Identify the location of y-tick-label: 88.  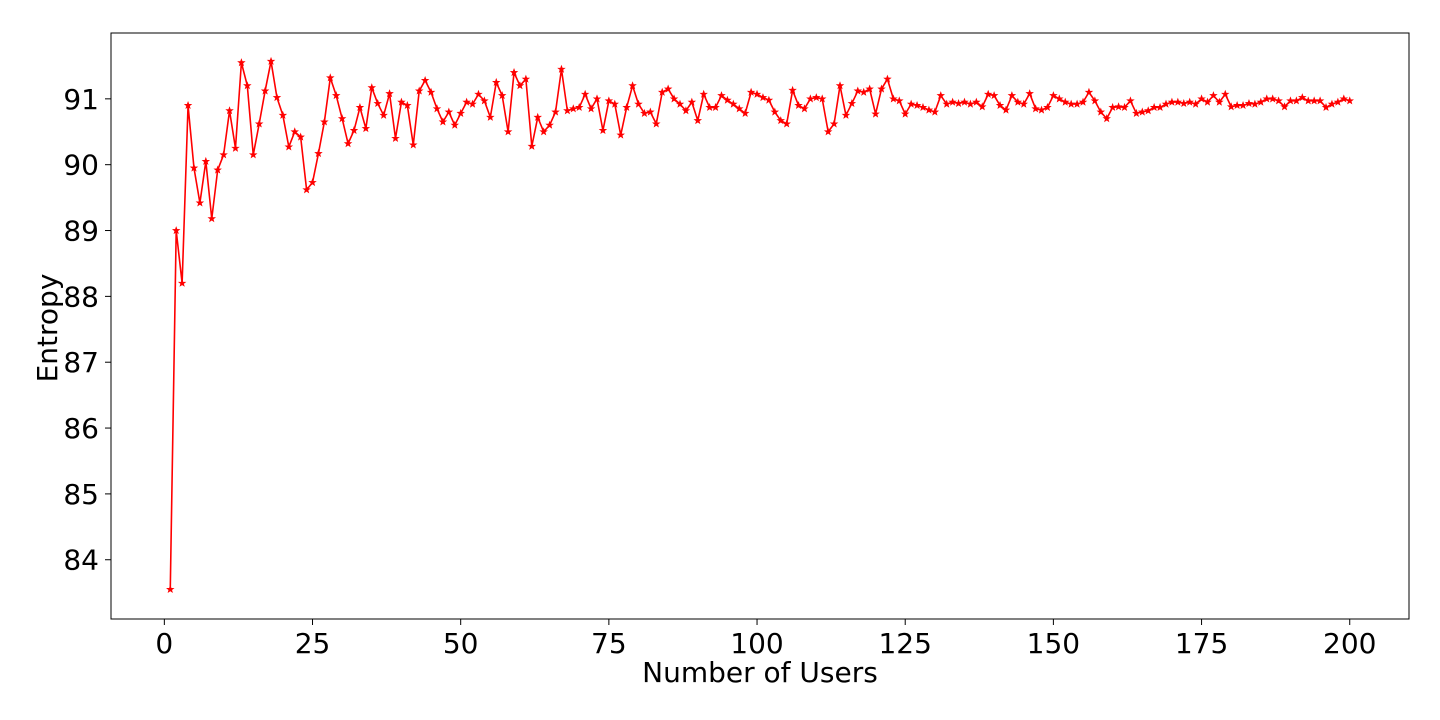
(81, 296).